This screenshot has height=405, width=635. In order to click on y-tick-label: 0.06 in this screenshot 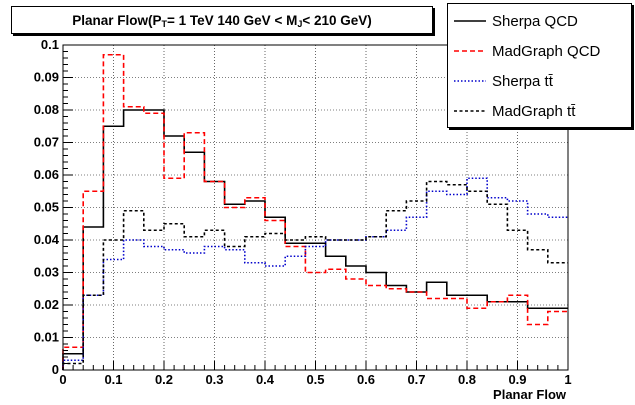, I will do `click(46, 174)`.